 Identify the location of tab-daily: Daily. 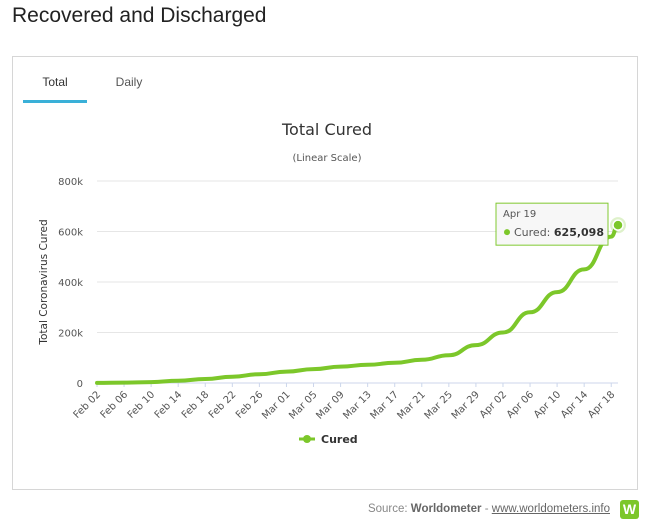
(129, 82).